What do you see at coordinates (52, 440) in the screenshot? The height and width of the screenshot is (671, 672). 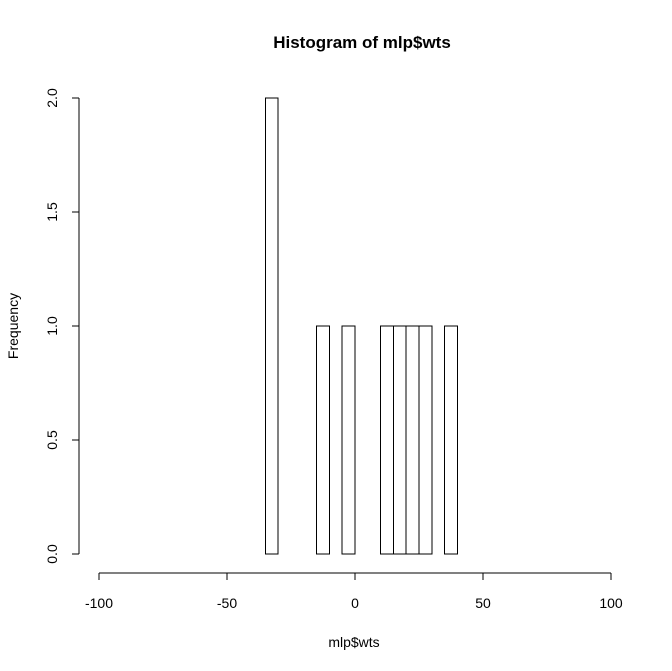 I see `y-tick-label: 0.5` at bounding box center [52, 440].